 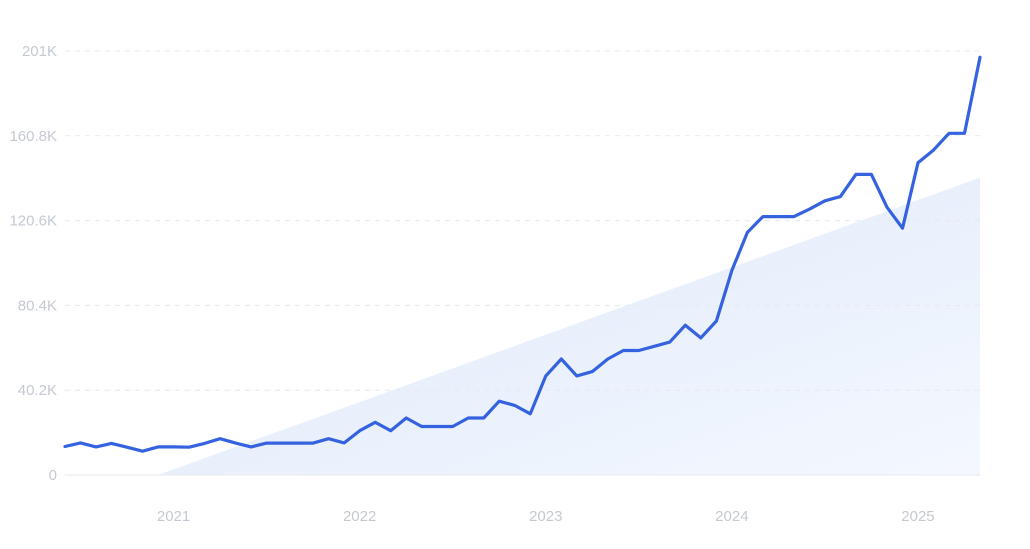 What do you see at coordinates (173, 516) in the screenshot?
I see `x-tick-label: 2021` at bounding box center [173, 516].